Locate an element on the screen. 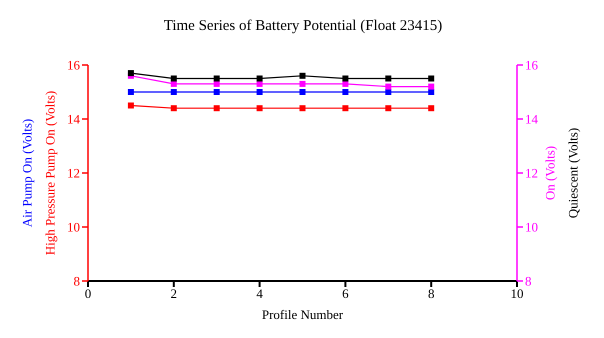 This screenshot has height=338, width=604. chart-title: Time Series of Battery Potential (Float 23415) is located at coordinates (303, 26).